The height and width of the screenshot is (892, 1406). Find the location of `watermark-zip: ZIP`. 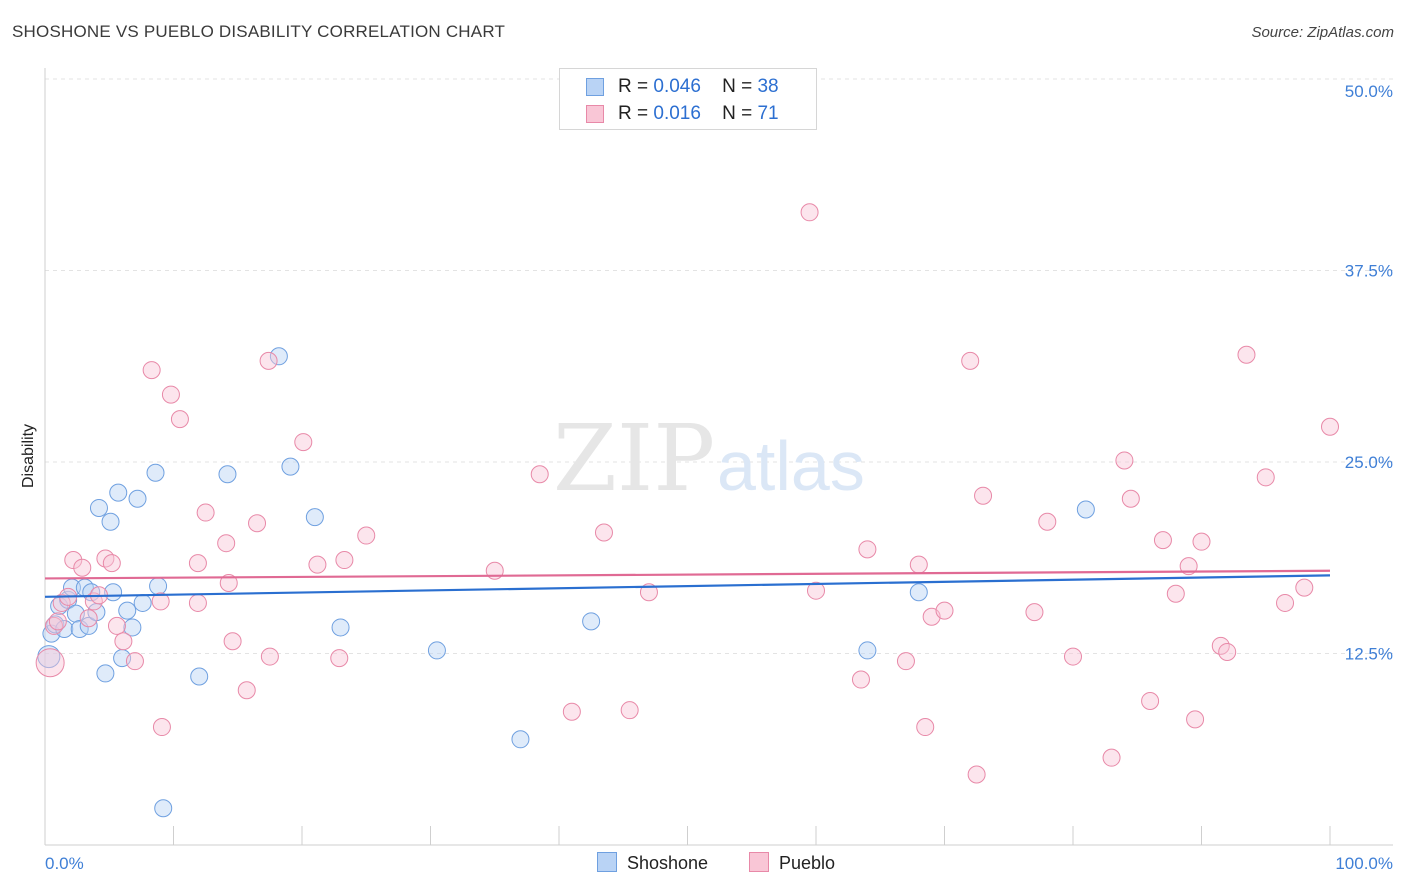

watermark-zip: ZIP is located at coordinates (634, 458).